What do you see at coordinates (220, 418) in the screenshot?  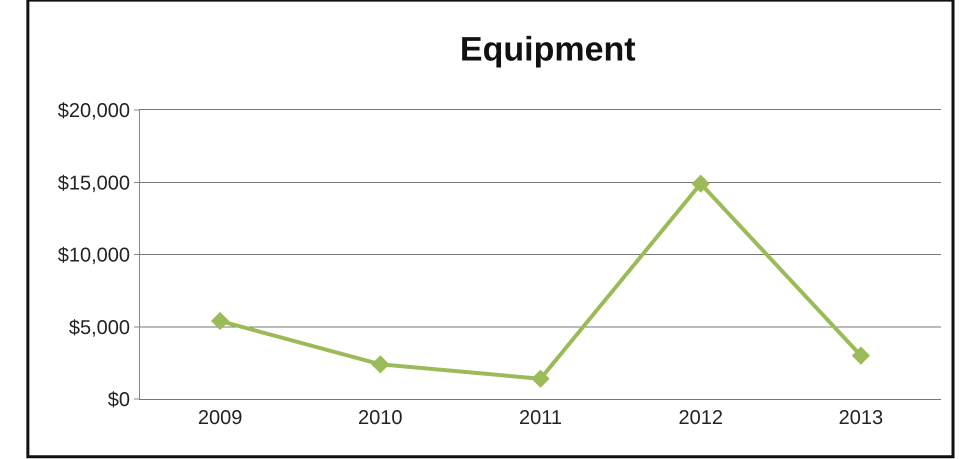 I see `x-tick-label: 2009` at bounding box center [220, 418].